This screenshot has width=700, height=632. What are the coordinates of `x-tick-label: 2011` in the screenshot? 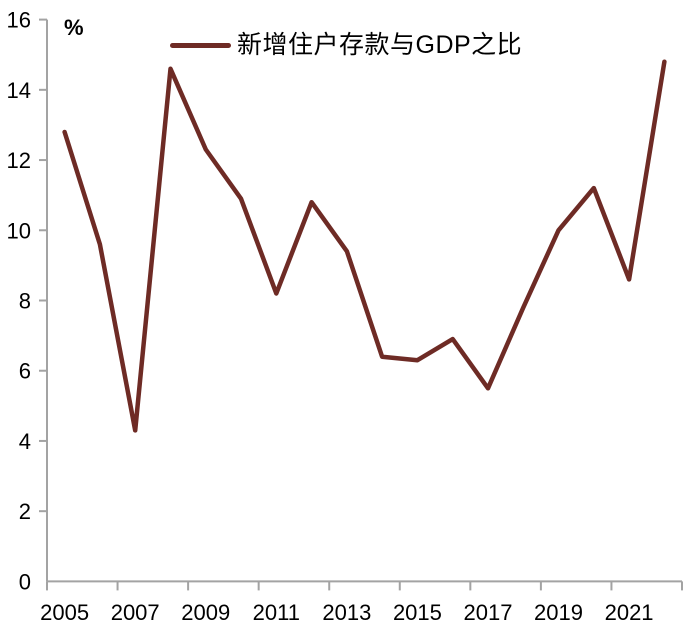 It's located at (276, 612).